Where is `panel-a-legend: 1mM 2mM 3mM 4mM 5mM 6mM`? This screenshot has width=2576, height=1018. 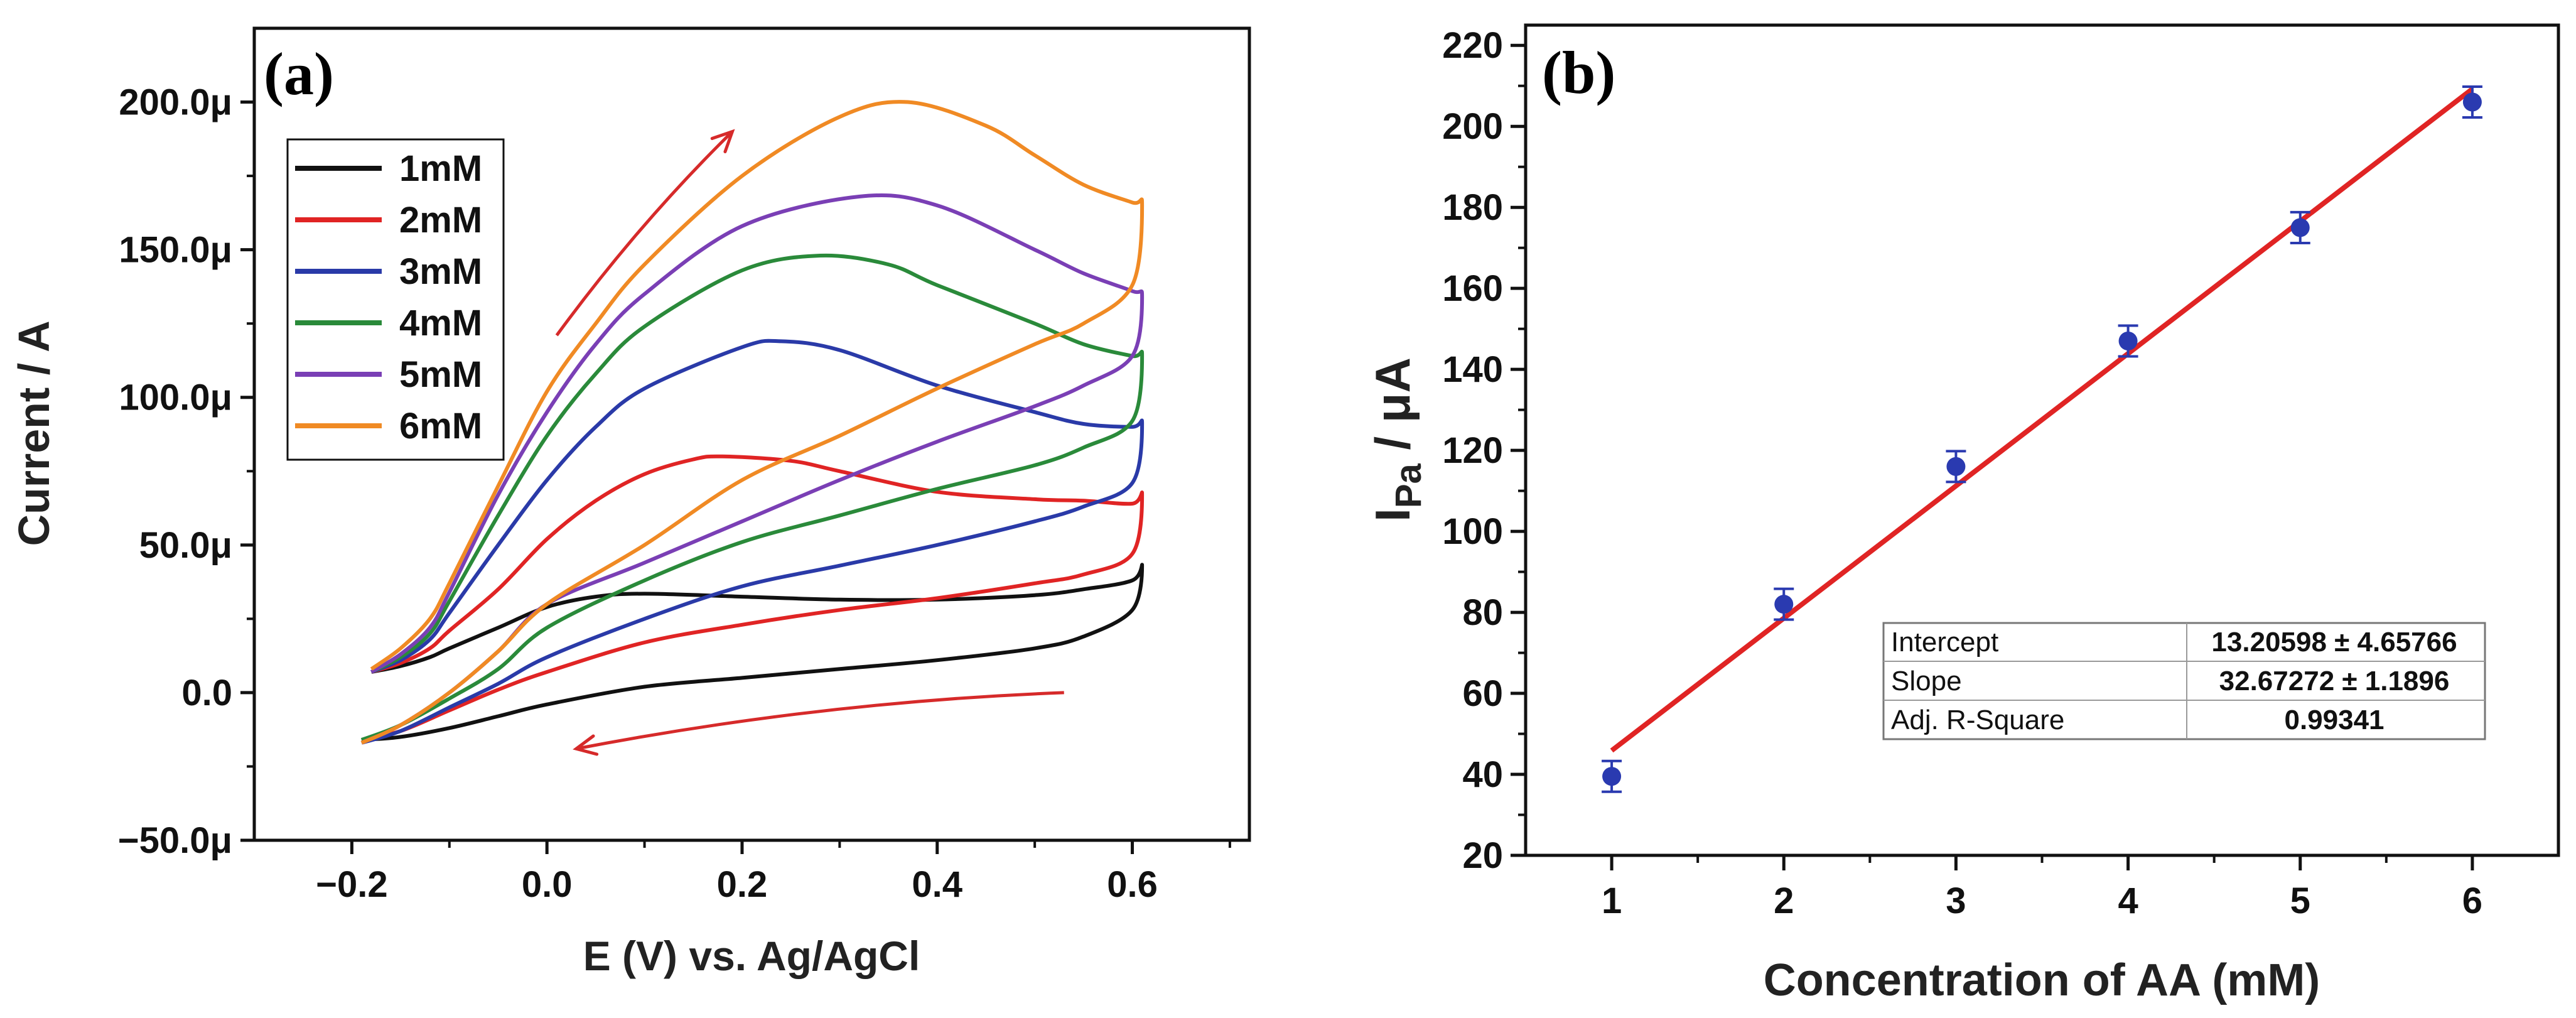
panel-a-legend: 1mM 2mM 3mM 4mM 5mM 6mM is located at coordinates (395, 299).